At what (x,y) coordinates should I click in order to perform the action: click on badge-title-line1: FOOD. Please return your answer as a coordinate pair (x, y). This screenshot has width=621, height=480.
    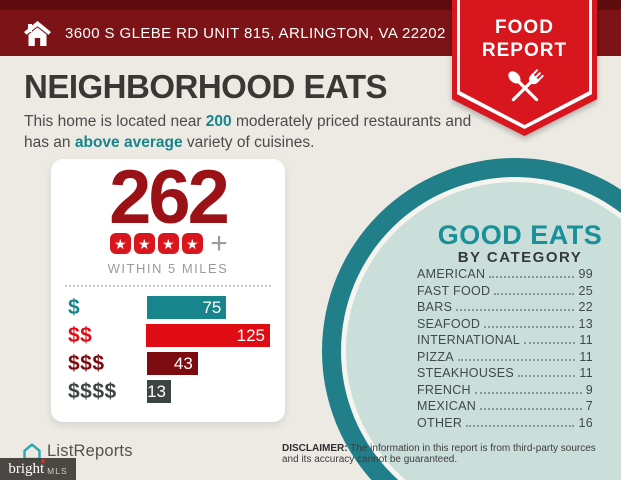
    Looking at the image, I should click on (524, 27).